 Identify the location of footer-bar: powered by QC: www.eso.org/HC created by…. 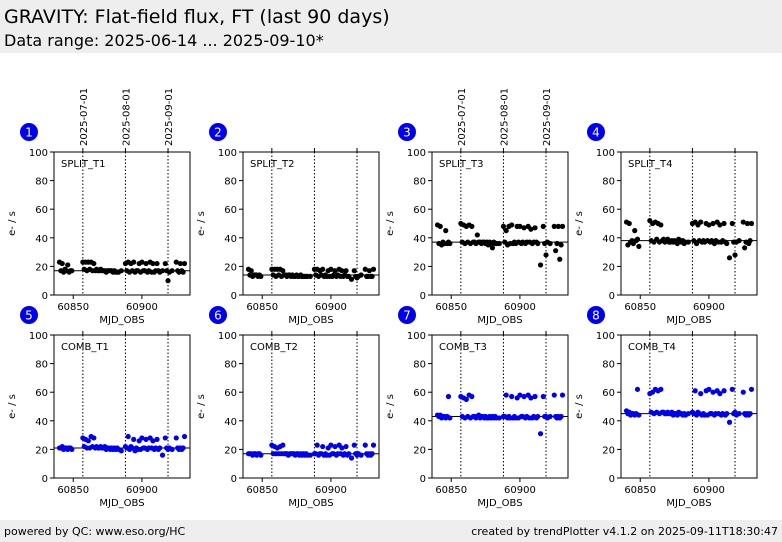
(391, 531).